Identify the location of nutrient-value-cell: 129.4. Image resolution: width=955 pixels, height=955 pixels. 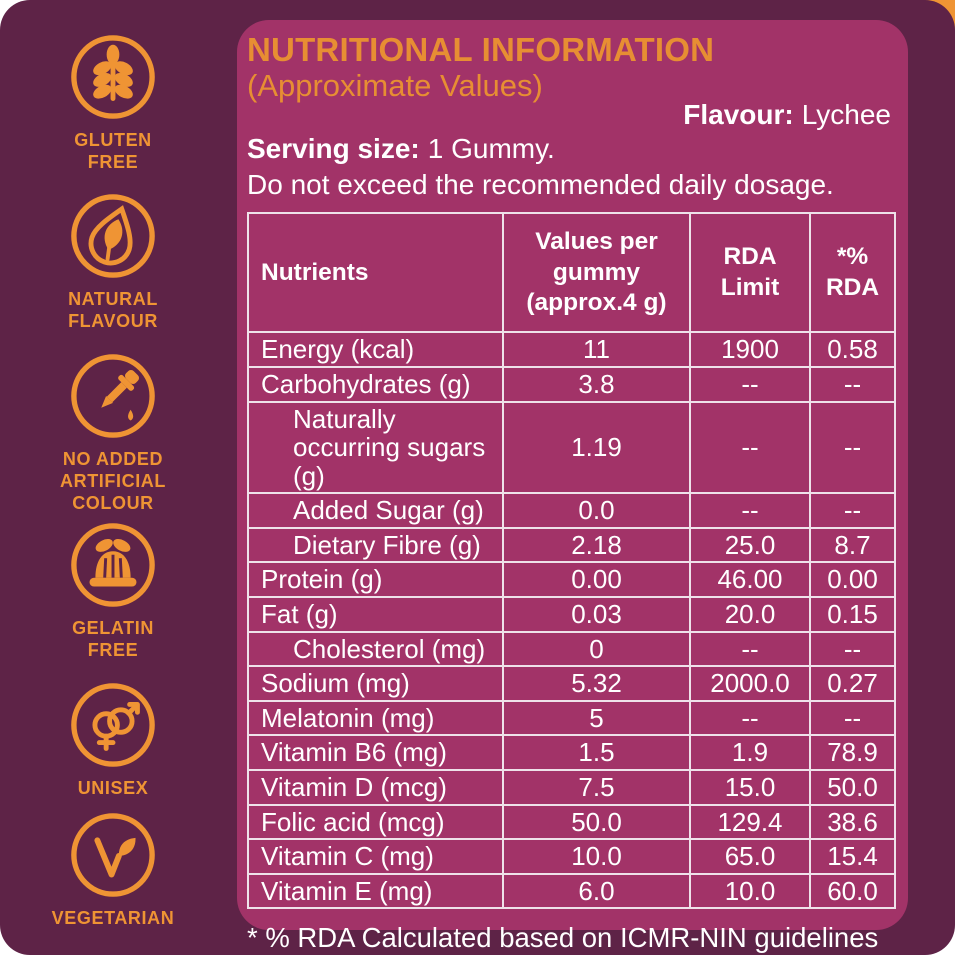
(750, 822).